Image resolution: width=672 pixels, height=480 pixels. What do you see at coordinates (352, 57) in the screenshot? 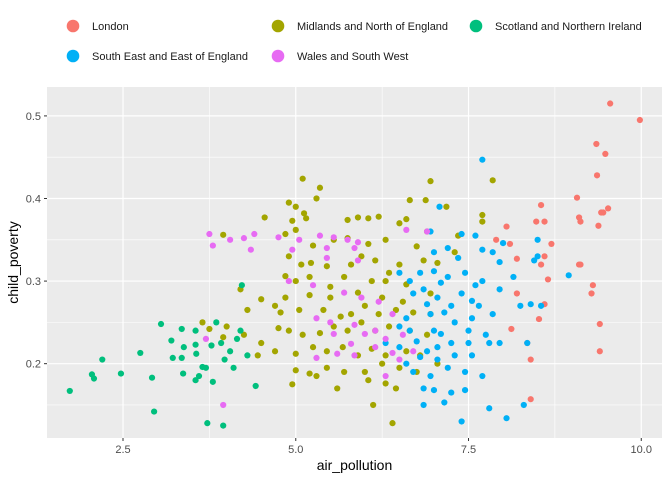
I see `legend-label: Wales and South West` at bounding box center [352, 57].